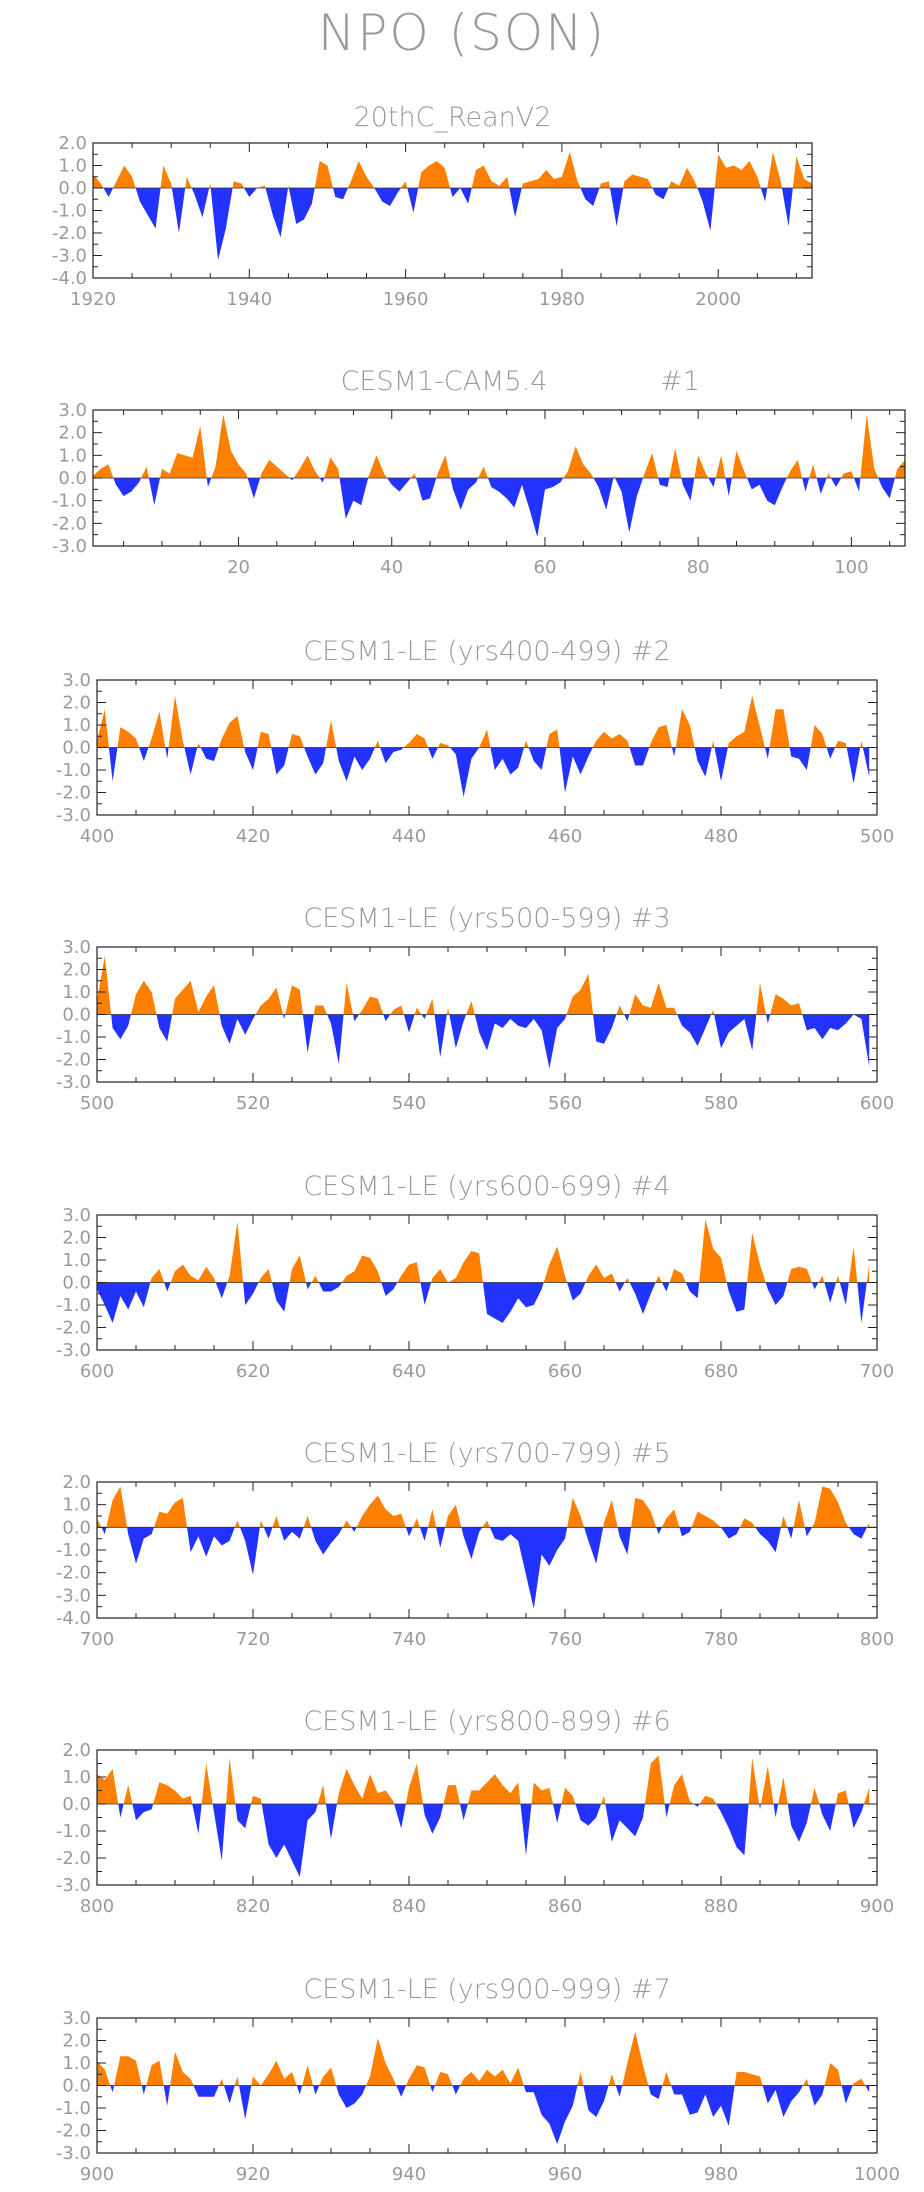 Image resolution: width=924 pixels, height=2192 pixels. I want to click on x-tick-label: 920, so click(253, 2174).